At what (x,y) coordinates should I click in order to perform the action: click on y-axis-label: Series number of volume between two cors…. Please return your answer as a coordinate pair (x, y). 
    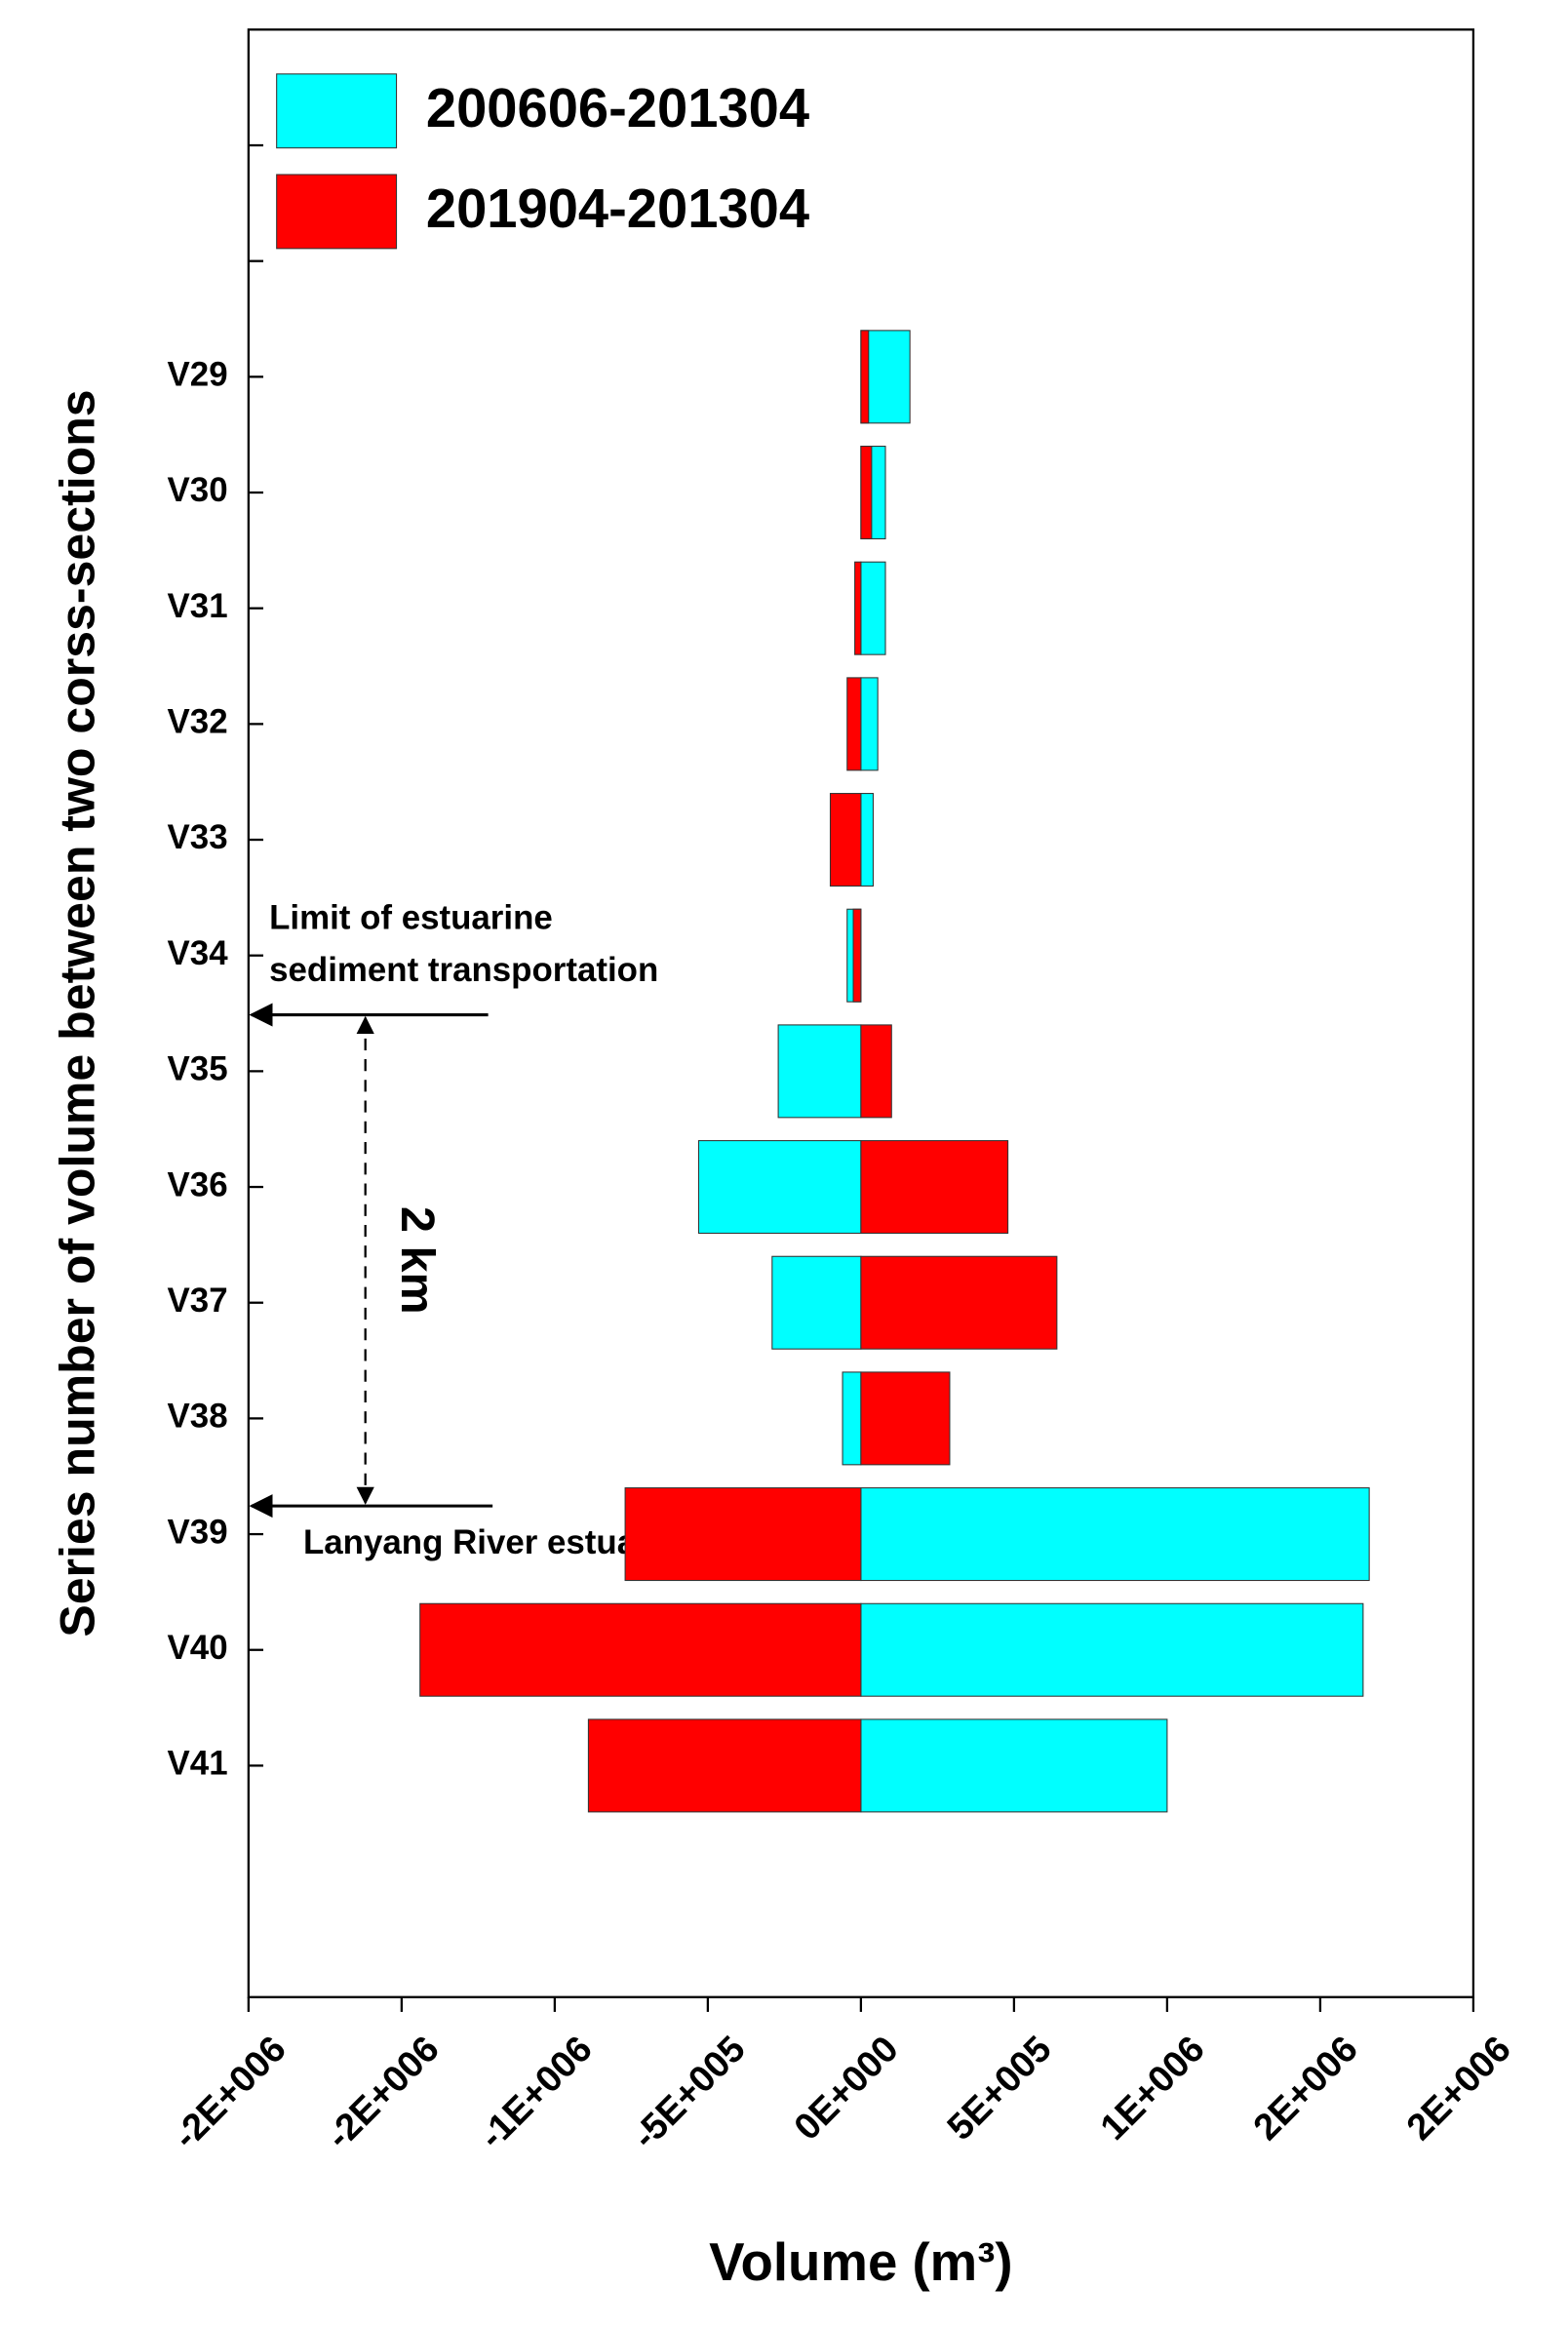
    Looking at the image, I should click on (78, 1013).